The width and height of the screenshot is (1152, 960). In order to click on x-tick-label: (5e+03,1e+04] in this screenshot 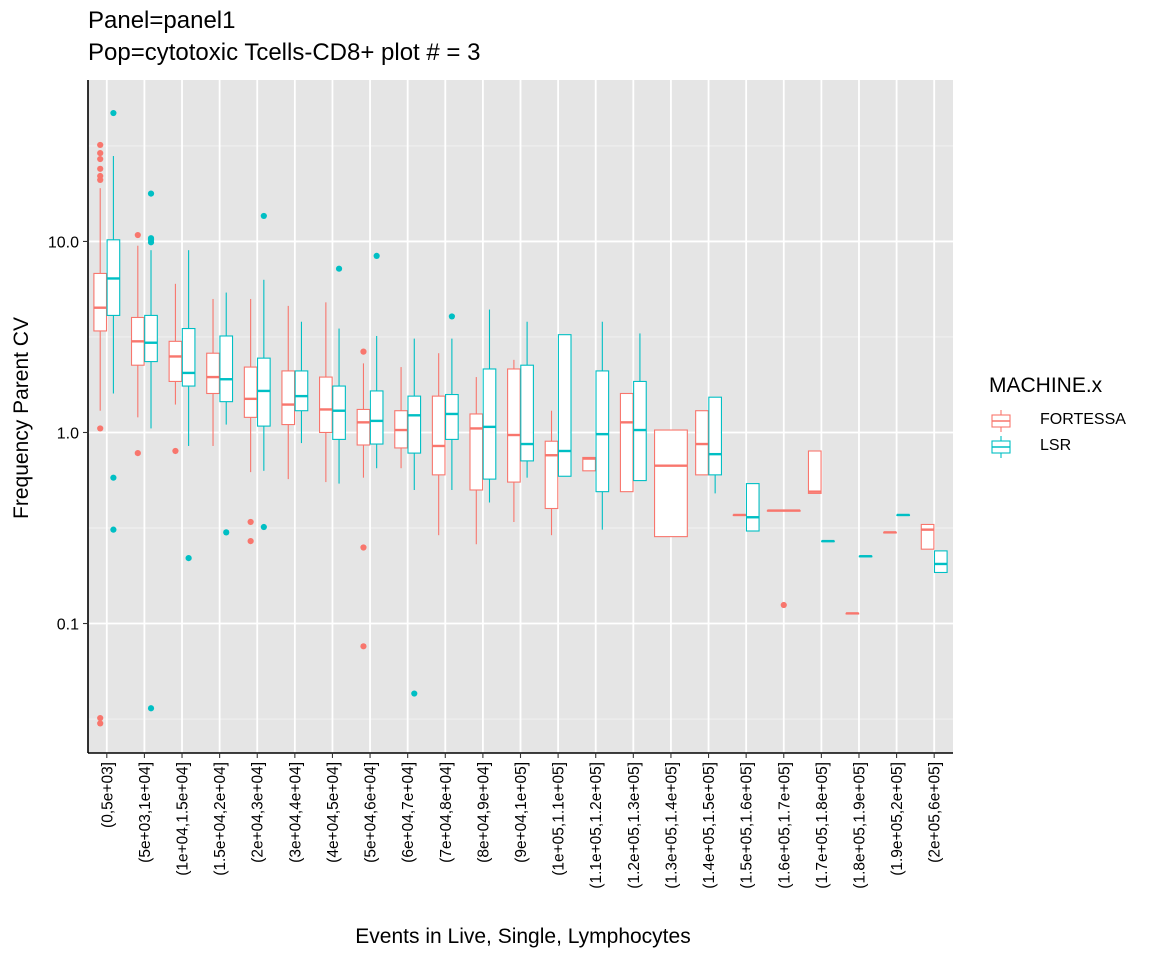, I will do `click(145, 812)`.